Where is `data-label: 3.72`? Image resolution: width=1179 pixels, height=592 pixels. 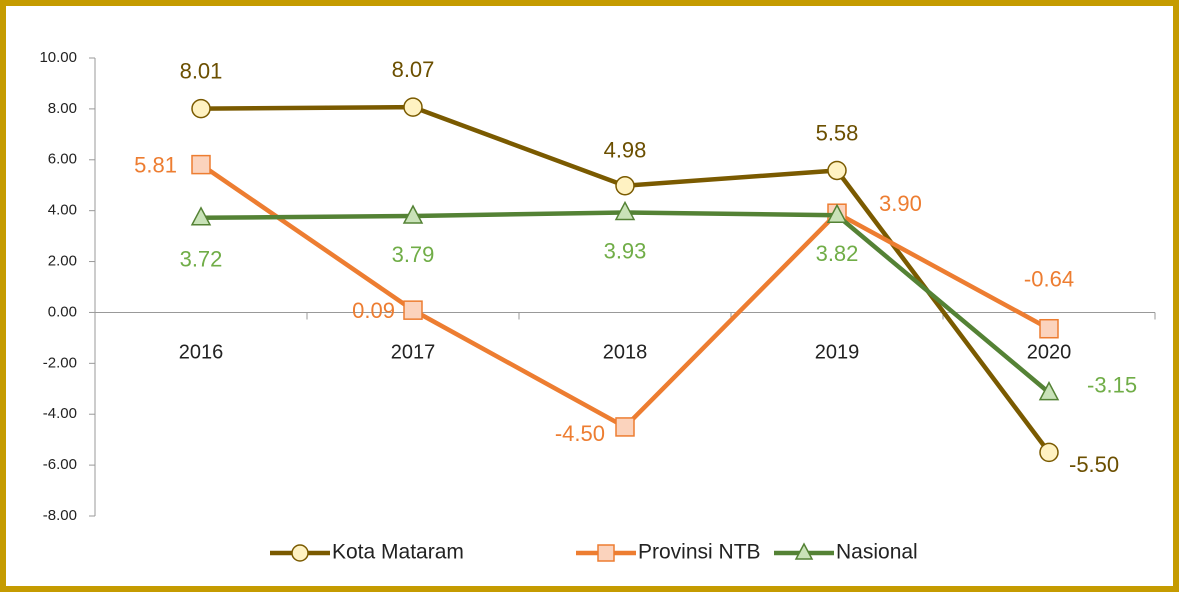
data-label: 3.72 is located at coordinates (201, 259).